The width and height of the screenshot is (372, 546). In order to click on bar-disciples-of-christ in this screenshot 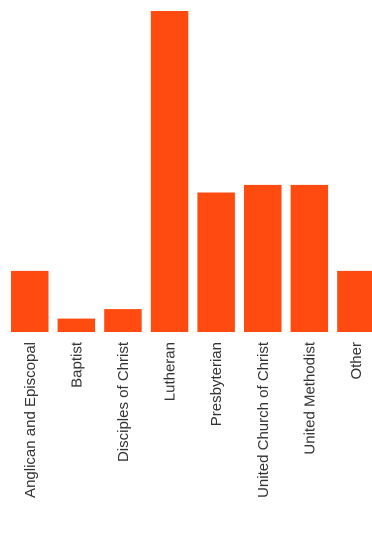, I will do `click(123, 320)`.